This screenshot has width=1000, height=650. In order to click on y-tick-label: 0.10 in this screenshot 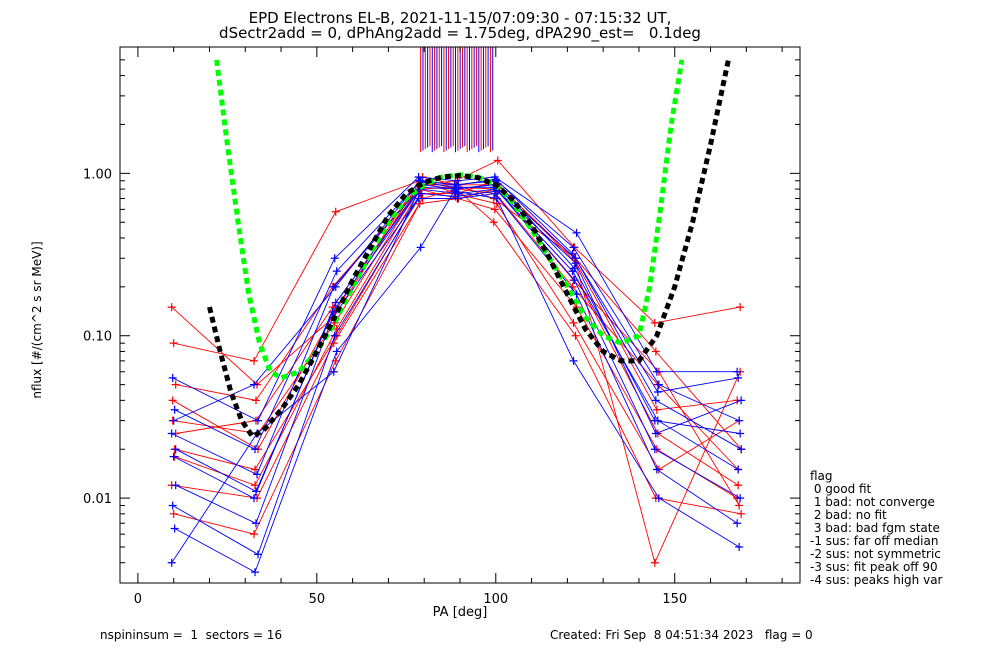, I will do `click(97, 337)`.